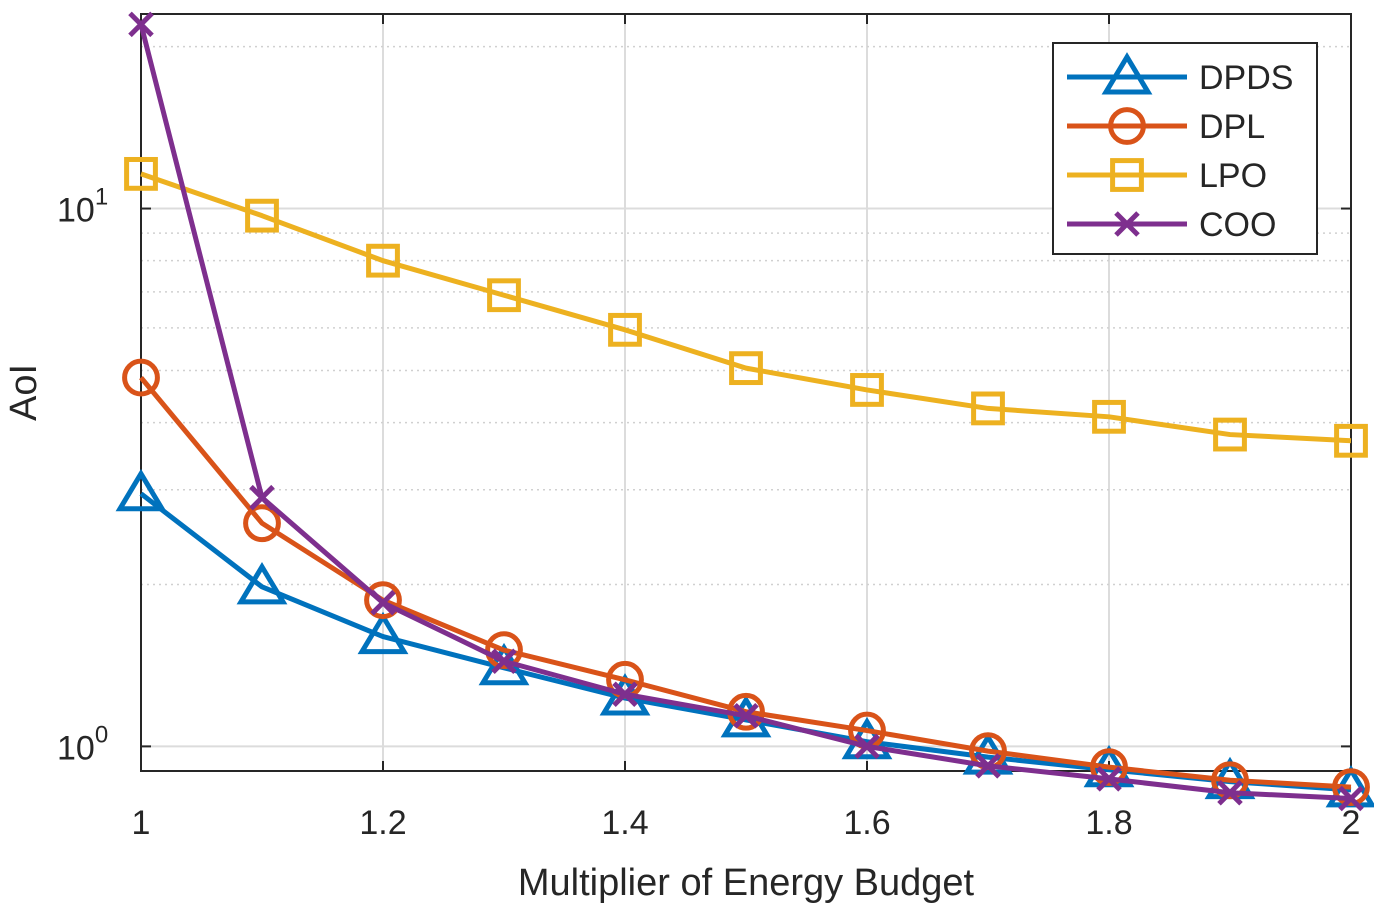 The height and width of the screenshot is (912, 1374). Describe the element at coordinates (1166, 126) in the screenshot. I see `legend-entry-dpl: DPL` at that location.